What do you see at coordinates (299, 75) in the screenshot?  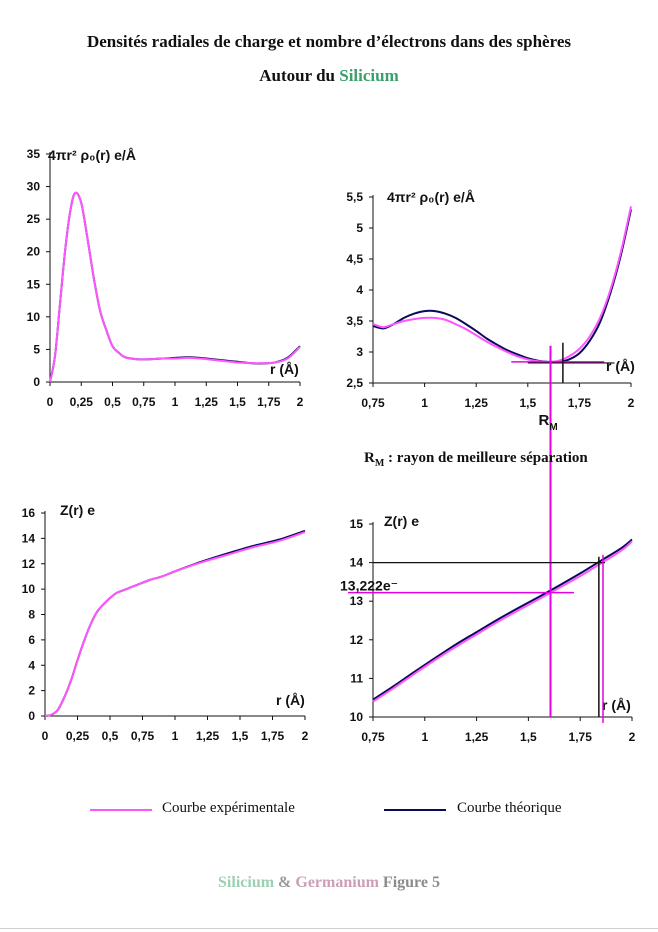 I see `subtitle-prefix: Autour du` at bounding box center [299, 75].